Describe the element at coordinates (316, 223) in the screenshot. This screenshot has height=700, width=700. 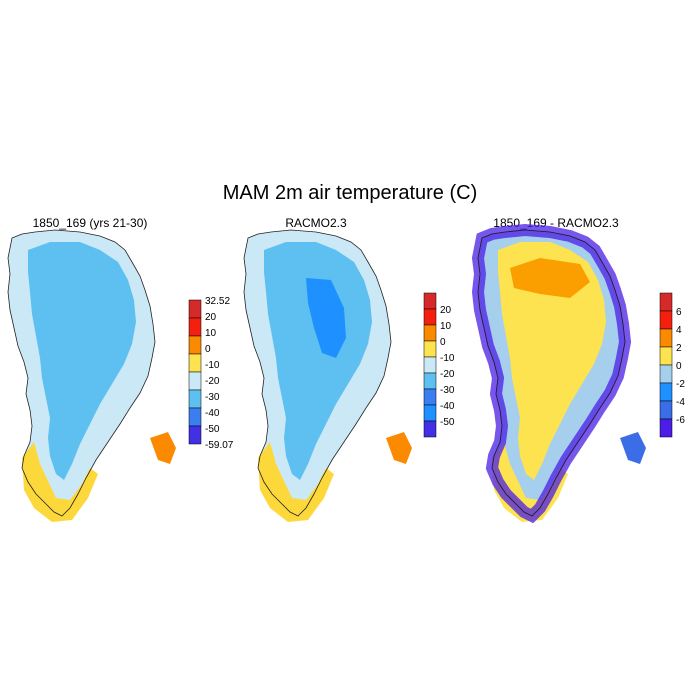
I see `panel-2-title: RACMO2.3` at that location.